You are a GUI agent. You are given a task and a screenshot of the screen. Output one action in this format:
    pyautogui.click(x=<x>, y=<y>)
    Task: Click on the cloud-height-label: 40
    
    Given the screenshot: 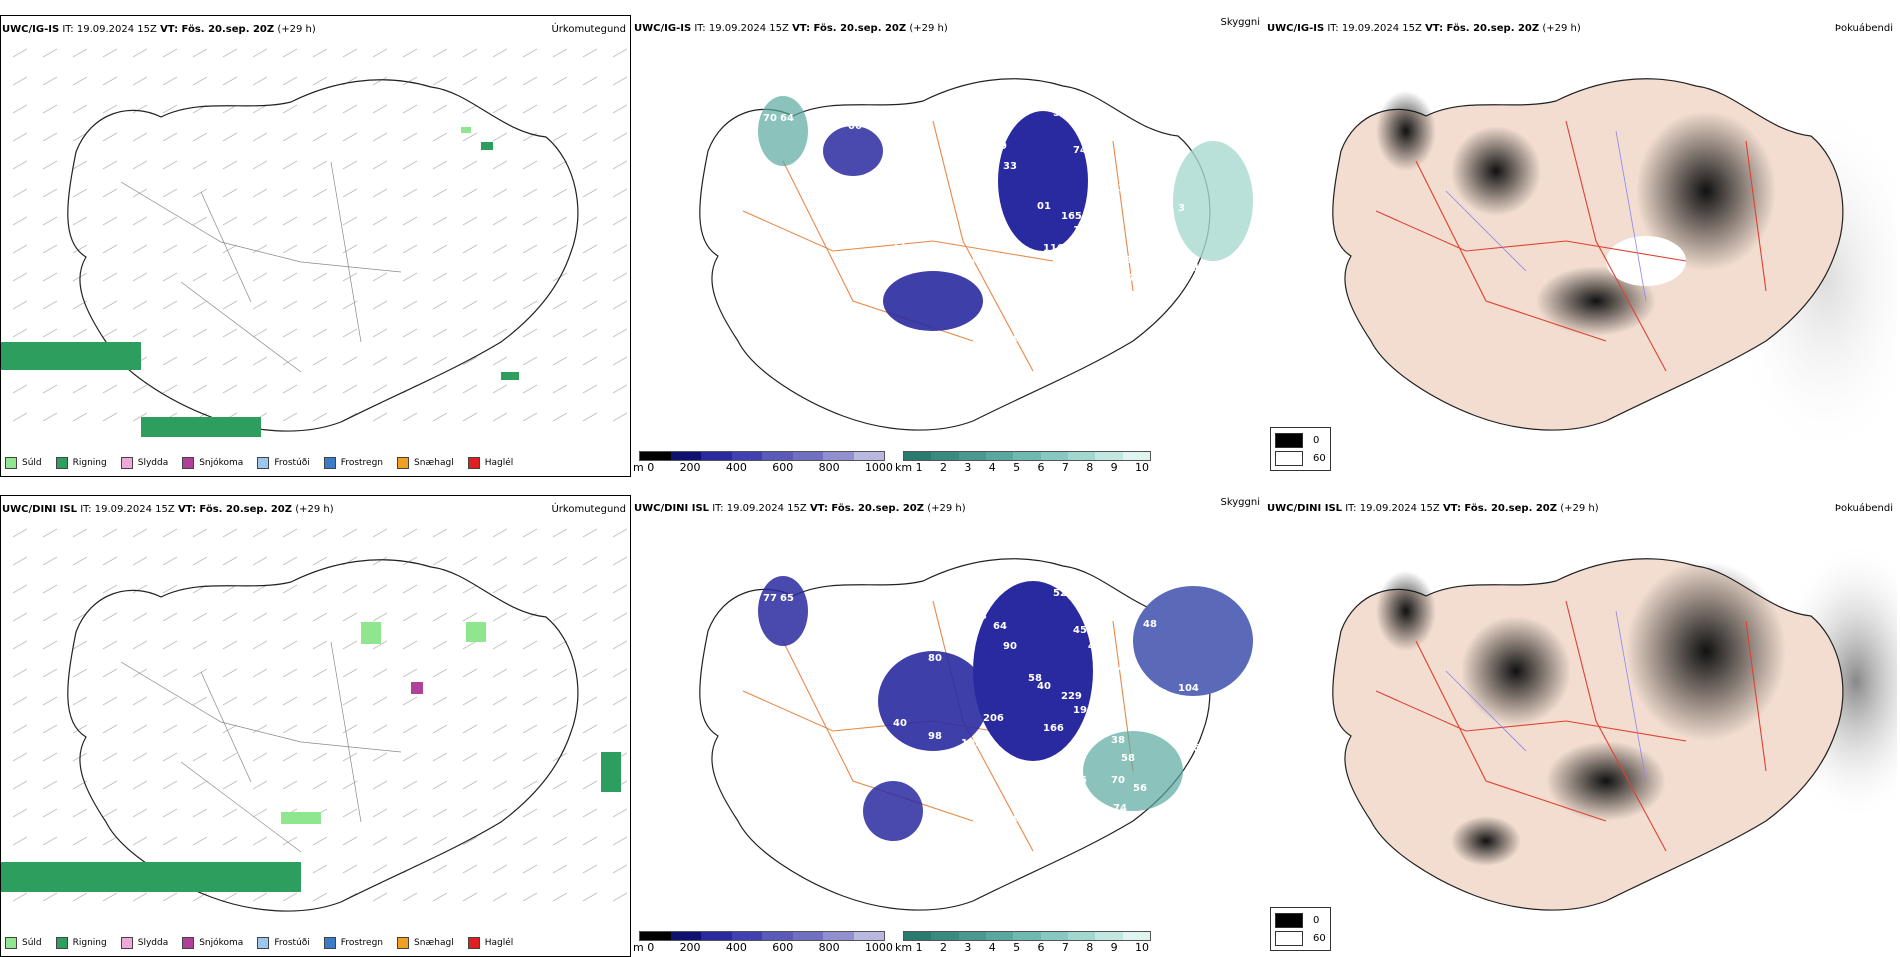 What is the action you would take?
    pyautogui.click(x=1044, y=686)
    